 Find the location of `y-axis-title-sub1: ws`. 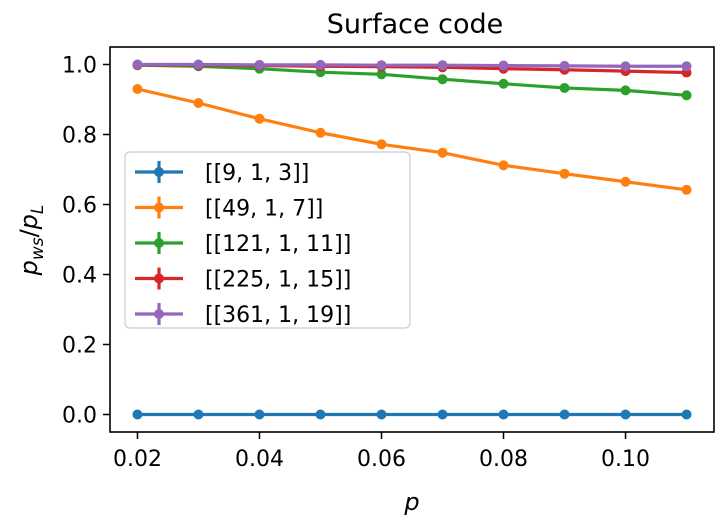

y-axis-title-sub1: ws is located at coordinates (38, 248).